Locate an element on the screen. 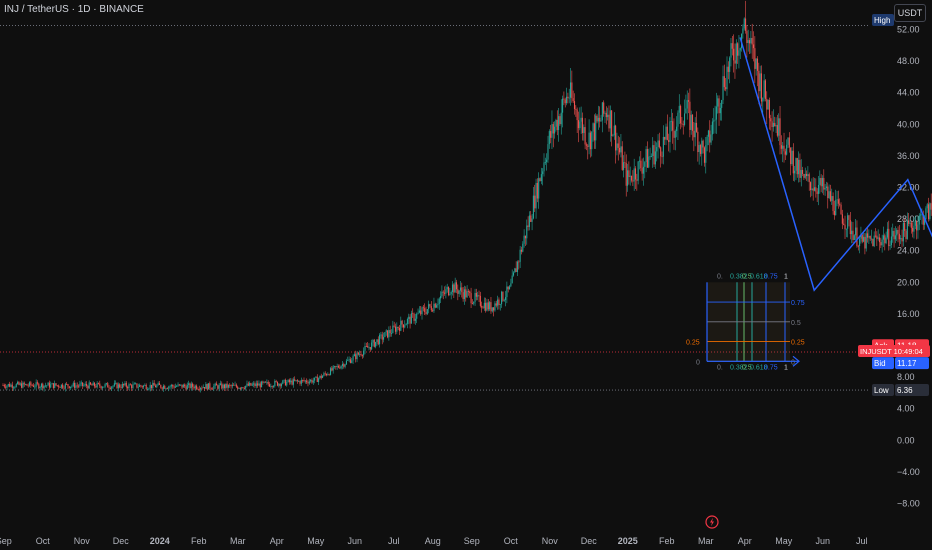  symbol-header: INJ / TetherUS · 1D · BINANCE is located at coordinates (74, 9).